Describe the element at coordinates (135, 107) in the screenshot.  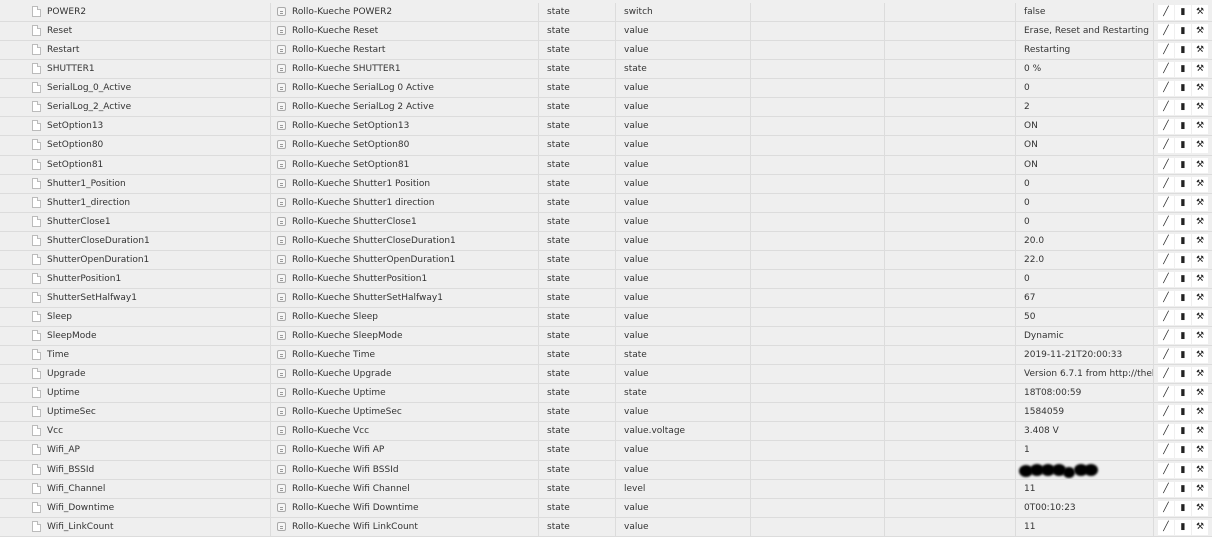
I see `id-cell: SerialLog_2_Active` at that location.